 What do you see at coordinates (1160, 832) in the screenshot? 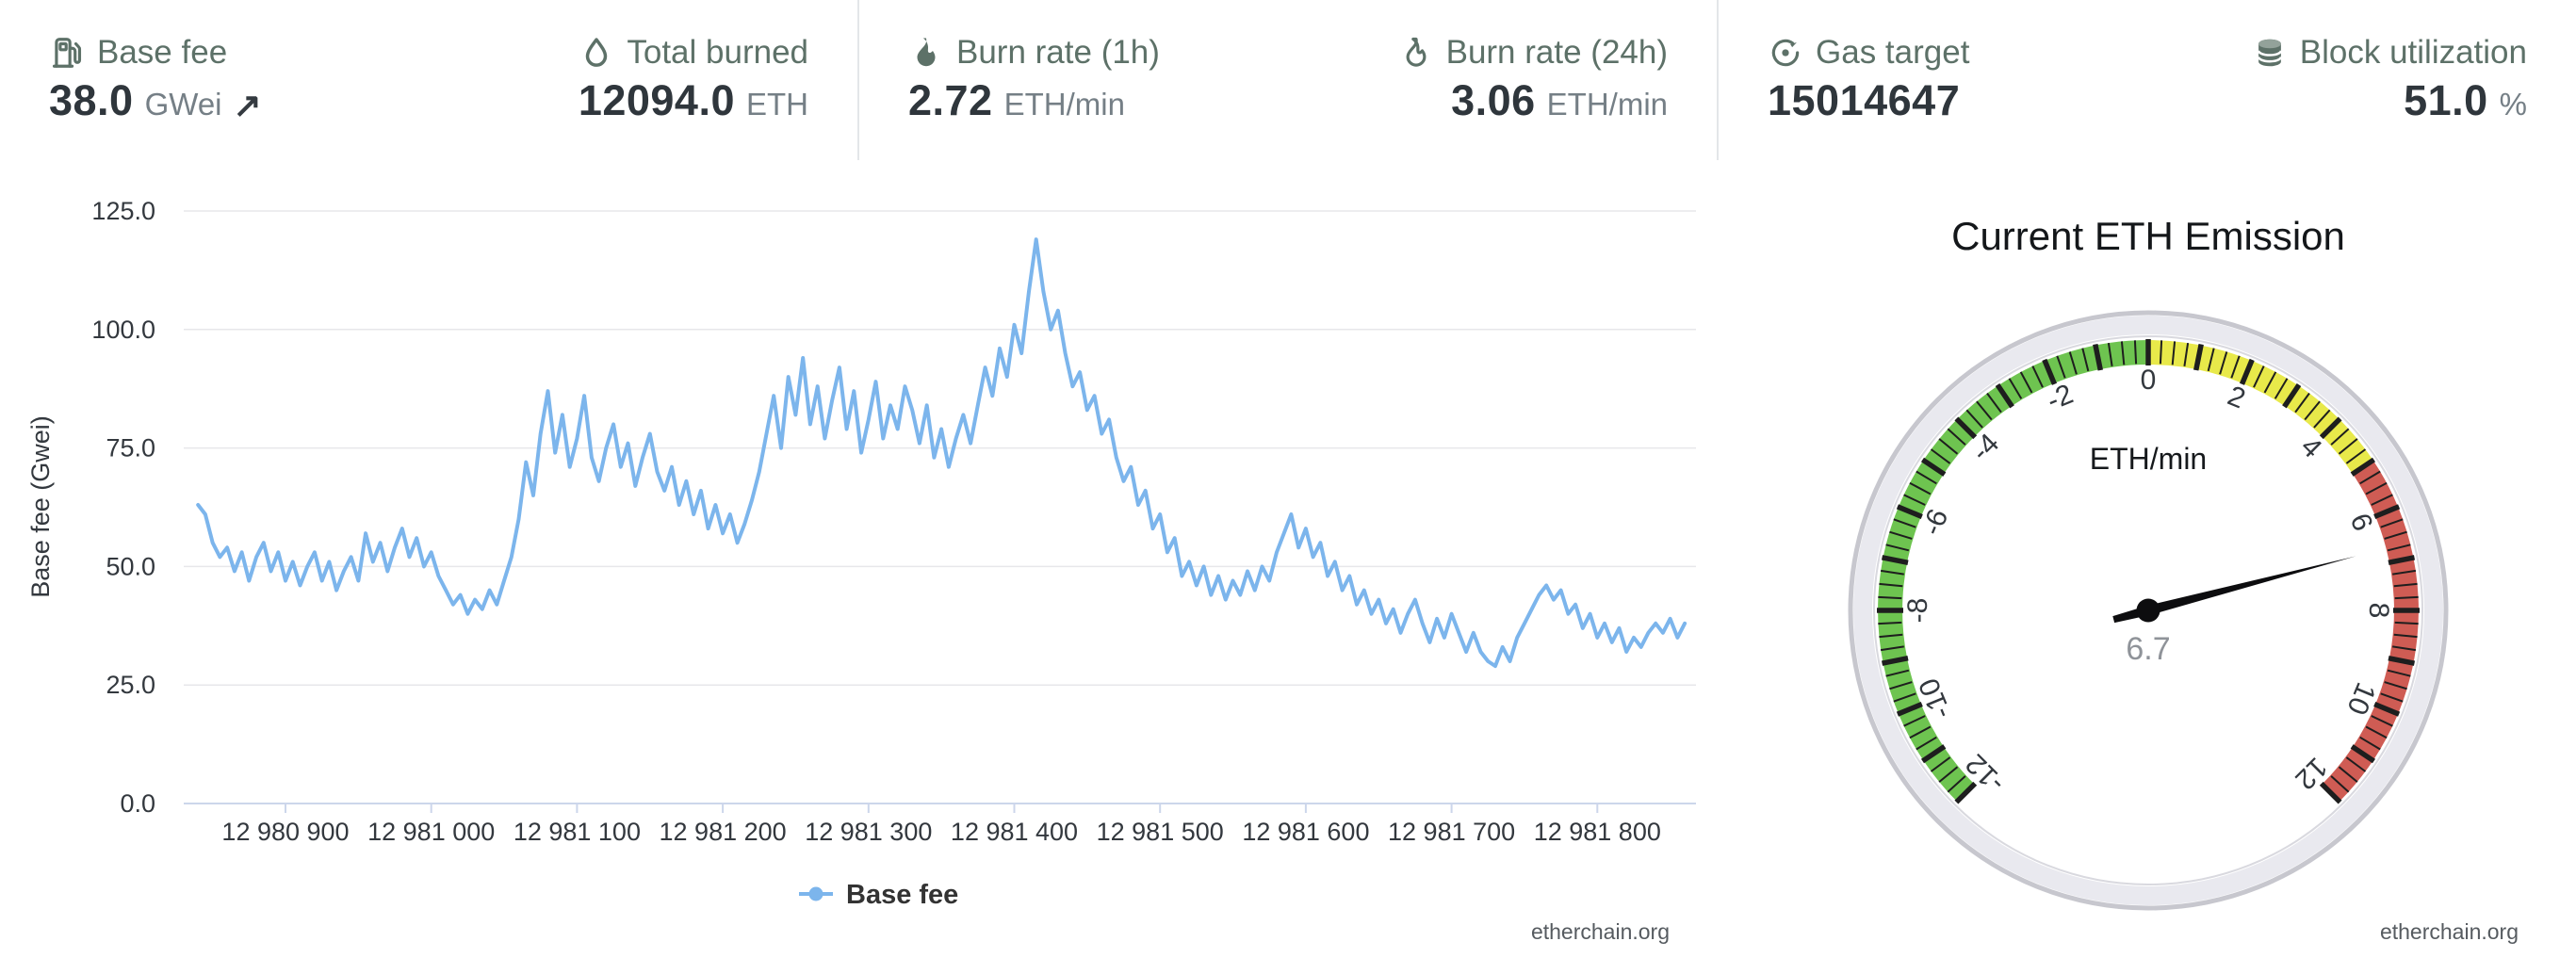
I see `x-axis-tick-label: 12 981 500` at bounding box center [1160, 832].